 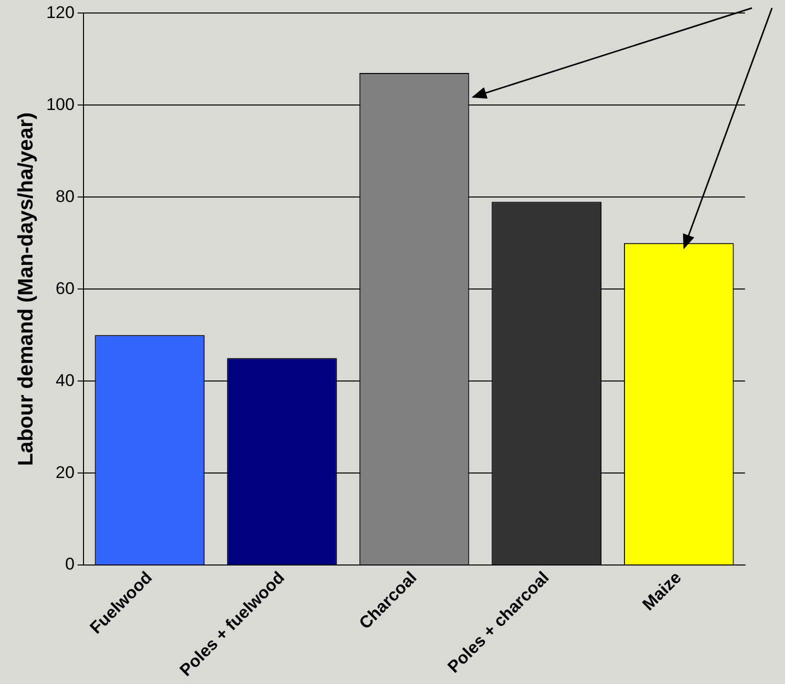 What do you see at coordinates (65, 380) in the screenshot?
I see `y-tick-label: 40` at bounding box center [65, 380].